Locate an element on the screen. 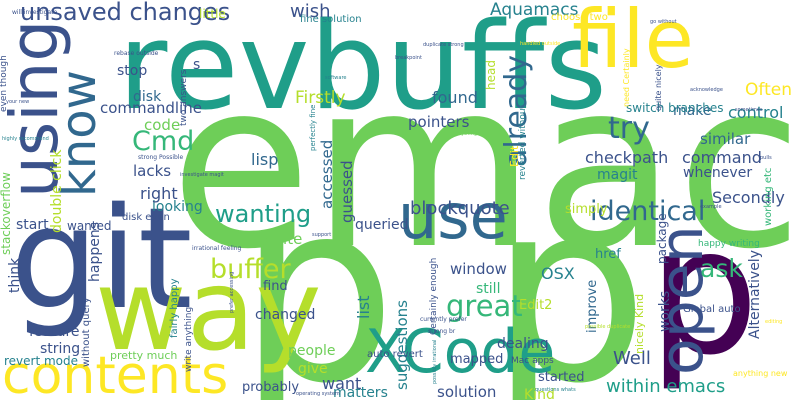 The image size is (800, 400). word-irrational-feeling-114: irrational feeling is located at coordinates (216, 249).